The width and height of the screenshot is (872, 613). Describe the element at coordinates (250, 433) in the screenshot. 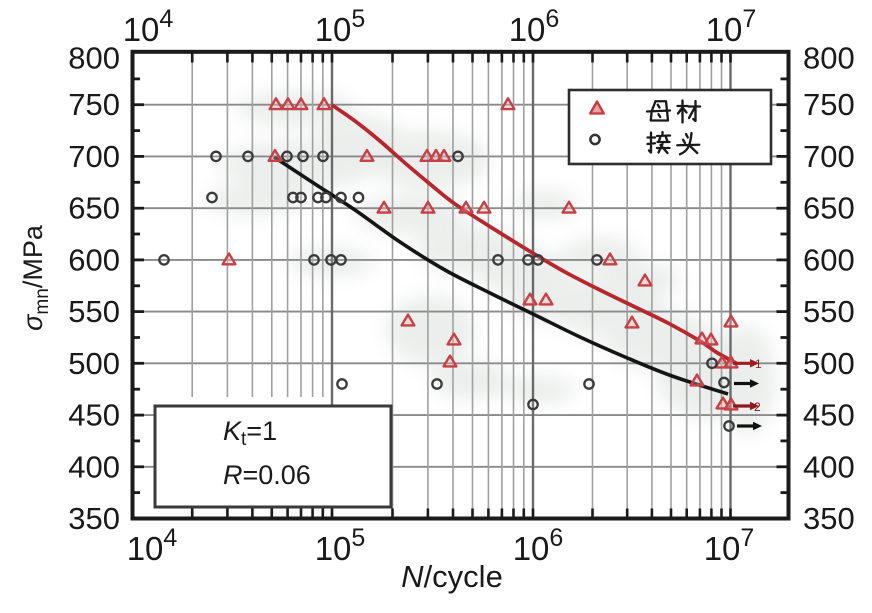

I see `svg-text: Kt=1` at that location.